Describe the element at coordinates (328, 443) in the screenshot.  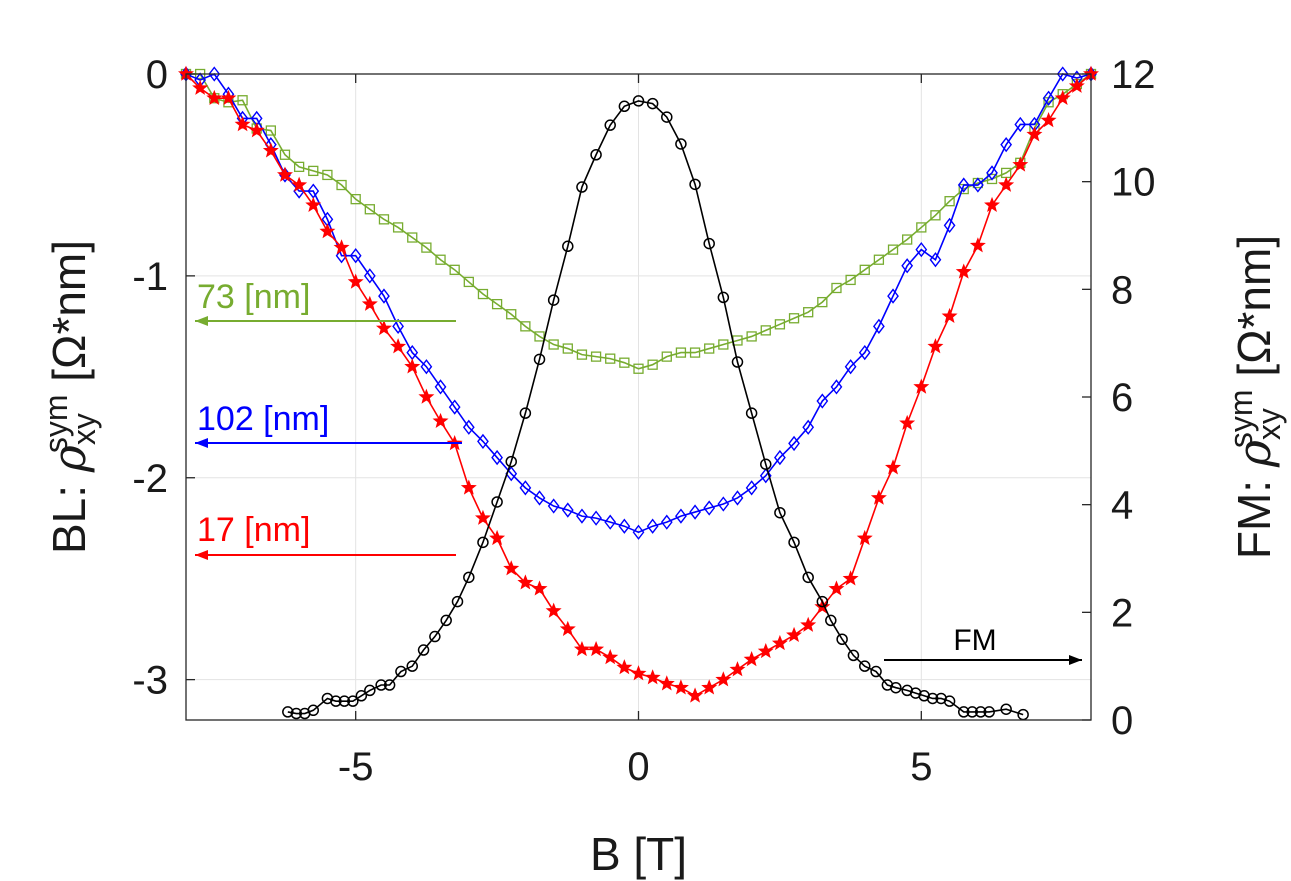
I see `annotation-arrow-102-nm` at that location.